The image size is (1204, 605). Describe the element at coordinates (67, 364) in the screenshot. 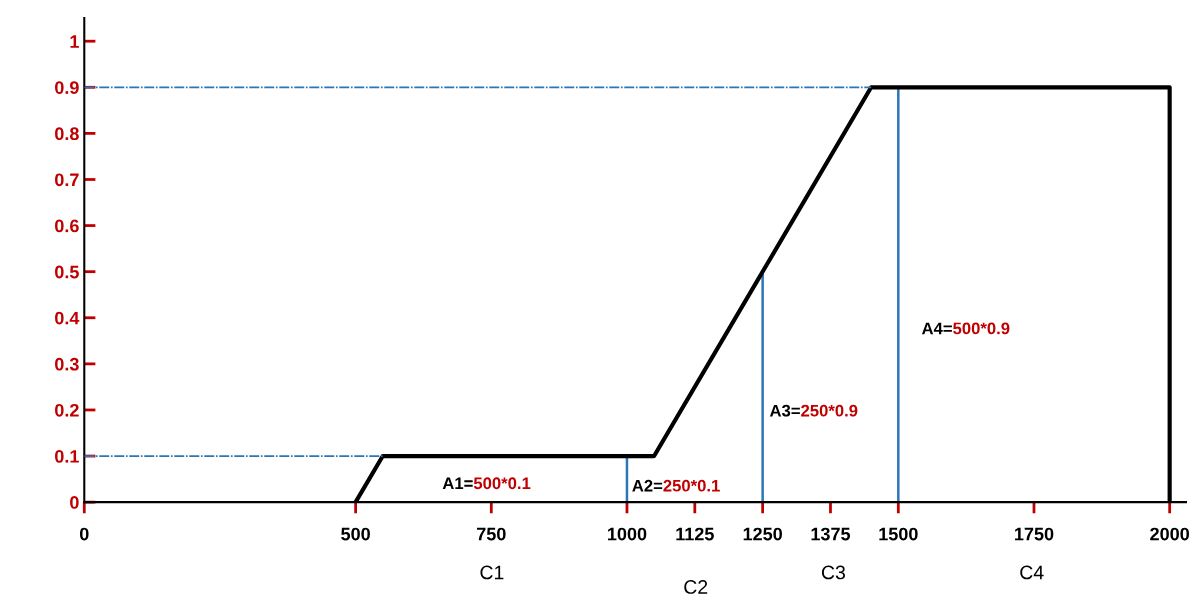

I see `y-tick-label: 0.3` at that location.